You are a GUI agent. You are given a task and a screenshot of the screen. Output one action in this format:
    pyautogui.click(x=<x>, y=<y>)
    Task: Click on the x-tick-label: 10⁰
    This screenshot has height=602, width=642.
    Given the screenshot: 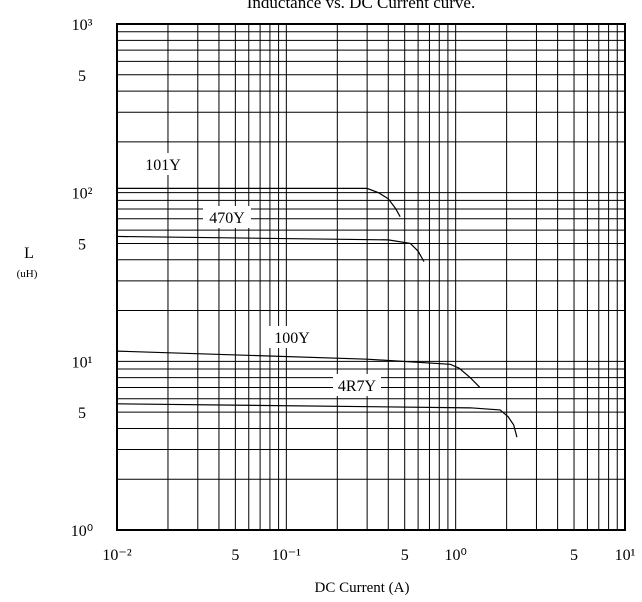 What is the action you would take?
    pyautogui.click(x=455, y=555)
    